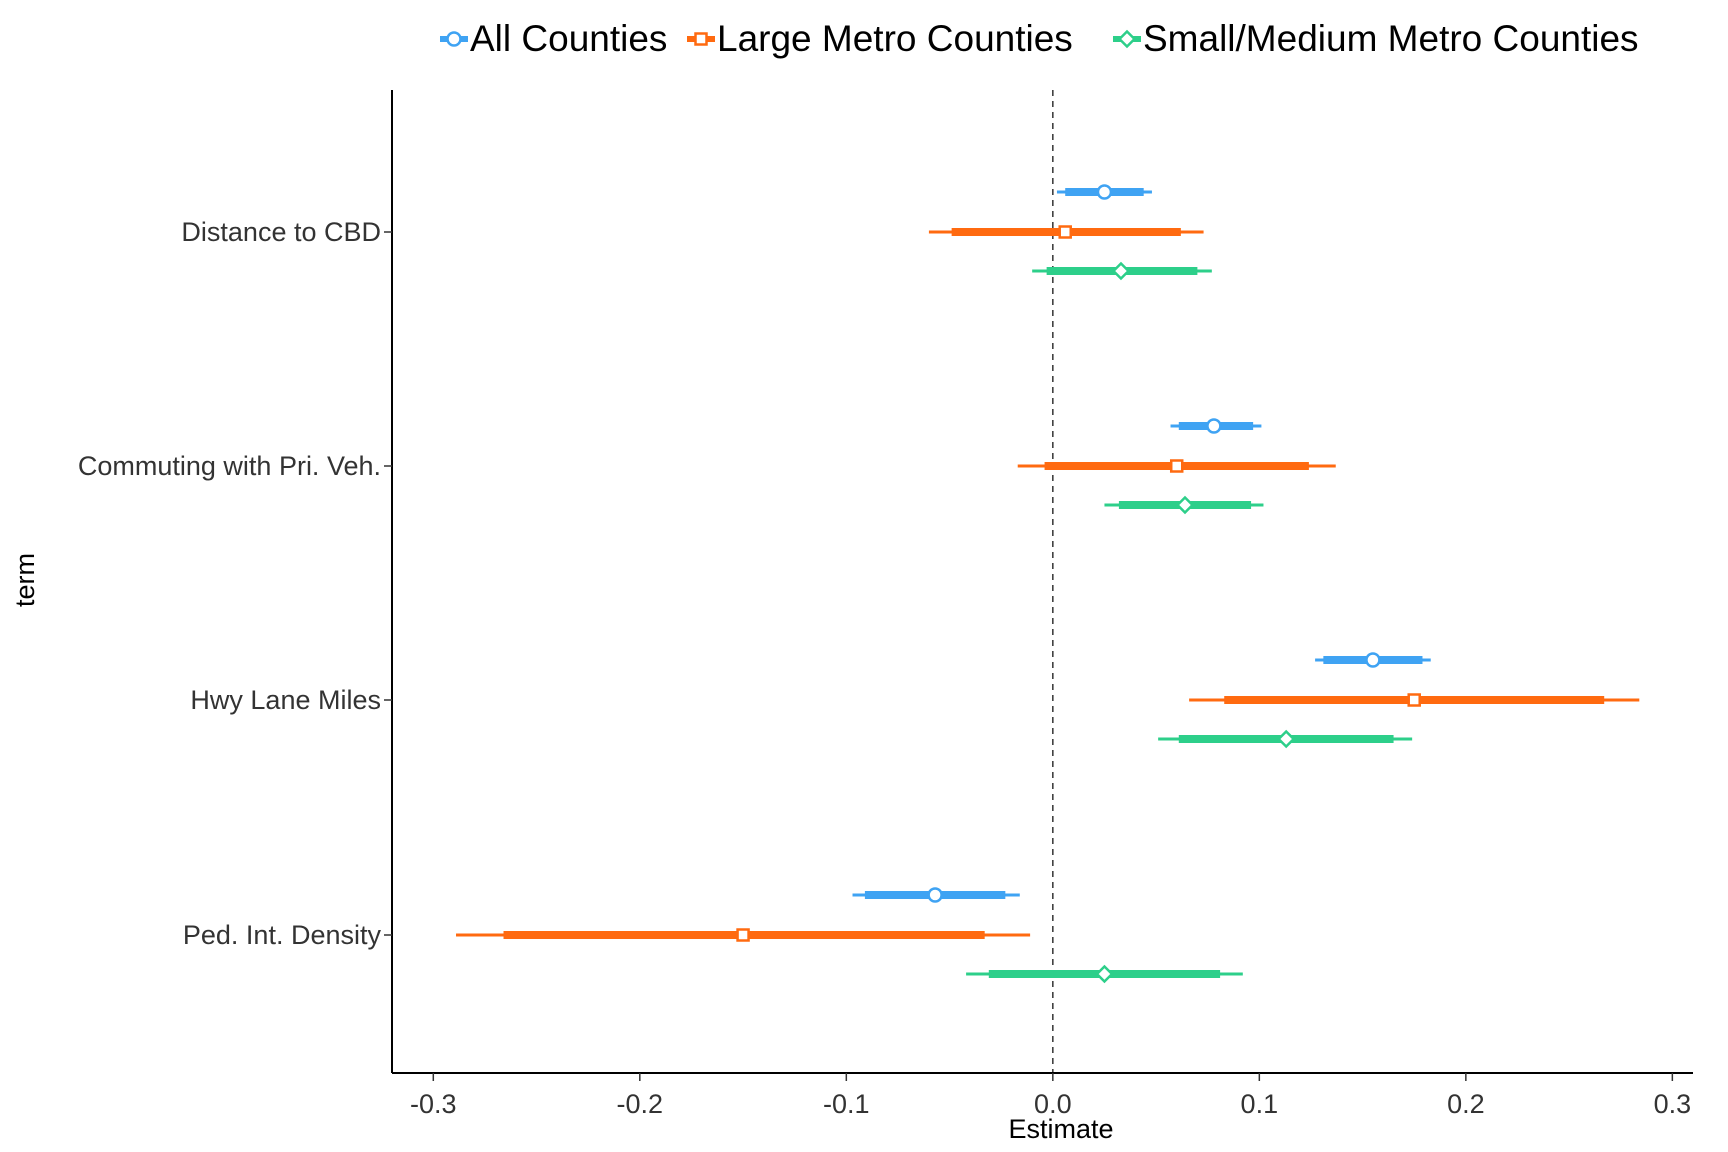 Image resolution: width=1728 pixels, height=1152 pixels. I want to click on legend-item: Small/Medium Metro Counties, so click(1375, 39).